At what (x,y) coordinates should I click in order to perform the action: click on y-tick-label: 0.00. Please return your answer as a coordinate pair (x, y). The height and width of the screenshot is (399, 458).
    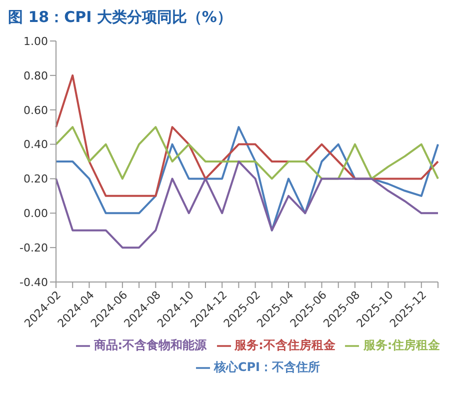
    Looking at the image, I should click on (36, 213).